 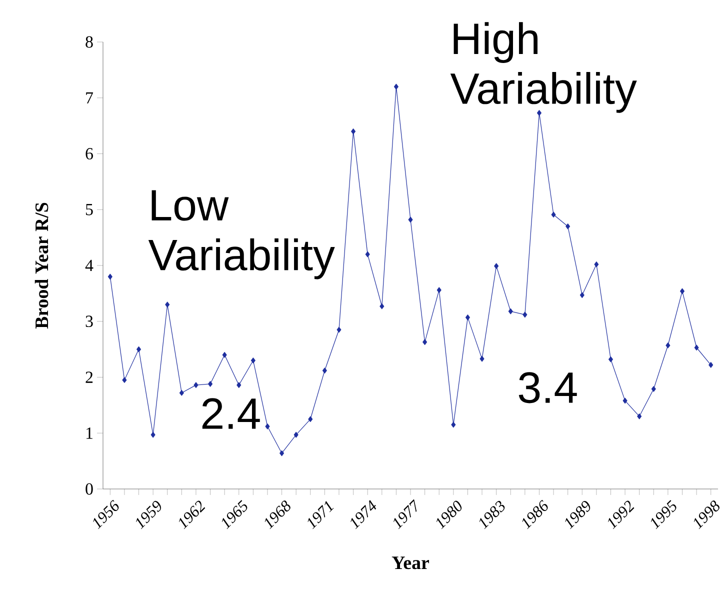 I want to click on y-tick-label: 6, so click(x=89, y=154).